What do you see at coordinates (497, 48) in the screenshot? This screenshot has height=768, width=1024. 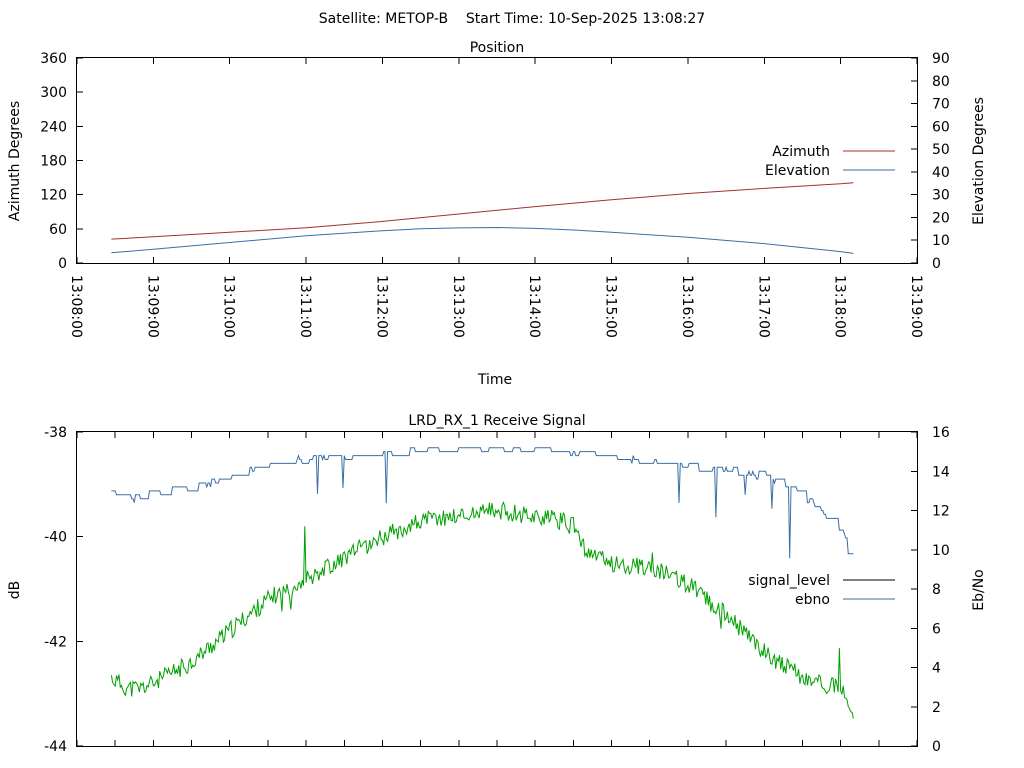 I see `position-chart-title: Position` at bounding box center [497, 48].